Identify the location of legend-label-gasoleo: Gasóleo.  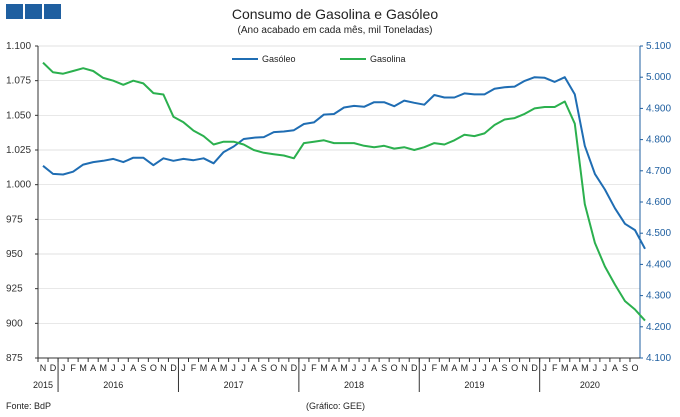
(279, 59).